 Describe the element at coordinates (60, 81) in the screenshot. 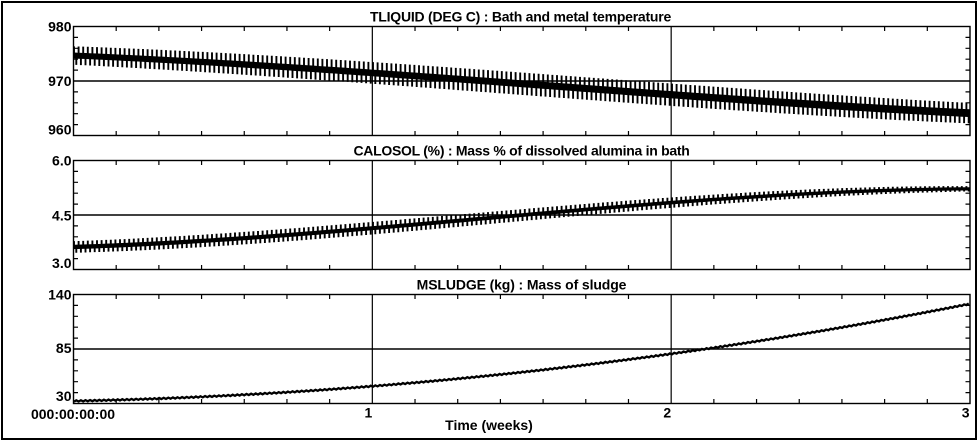

I see `svg-text: 970` at that location.